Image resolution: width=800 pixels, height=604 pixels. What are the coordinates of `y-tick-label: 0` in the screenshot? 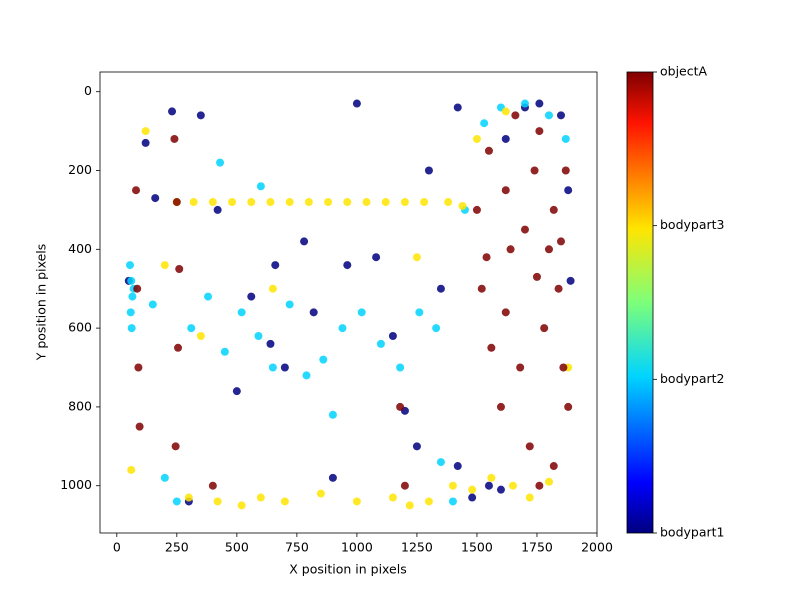 It's located at (88, 90).